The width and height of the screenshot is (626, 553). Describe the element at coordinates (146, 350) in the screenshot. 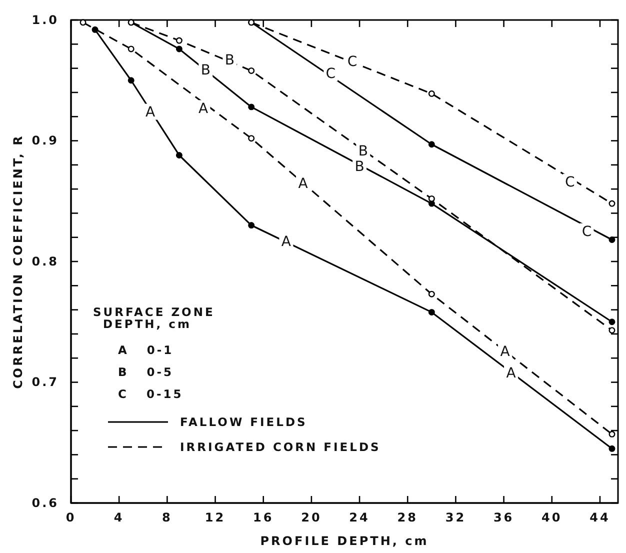

I see `annotation: A 0-1` at that location.